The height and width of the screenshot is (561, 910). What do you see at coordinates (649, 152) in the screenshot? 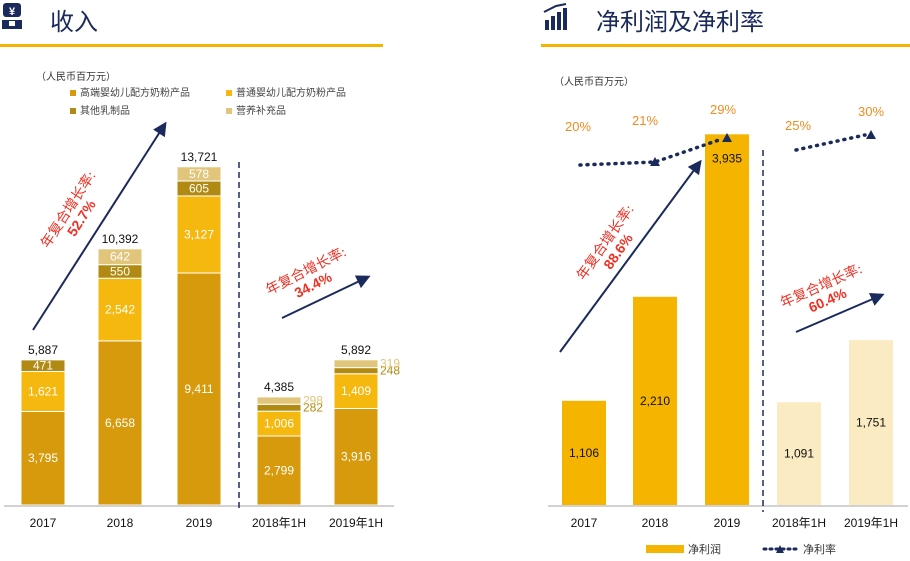
I see `margin-line-annual` at bounding box center [649, 152].